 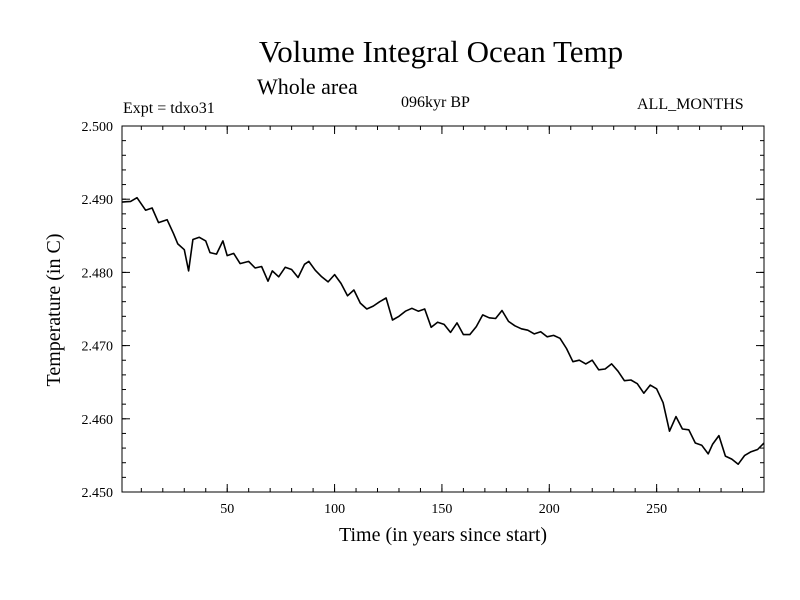 I want to click on x-tick-label: 100, so click(x=334, y=509).